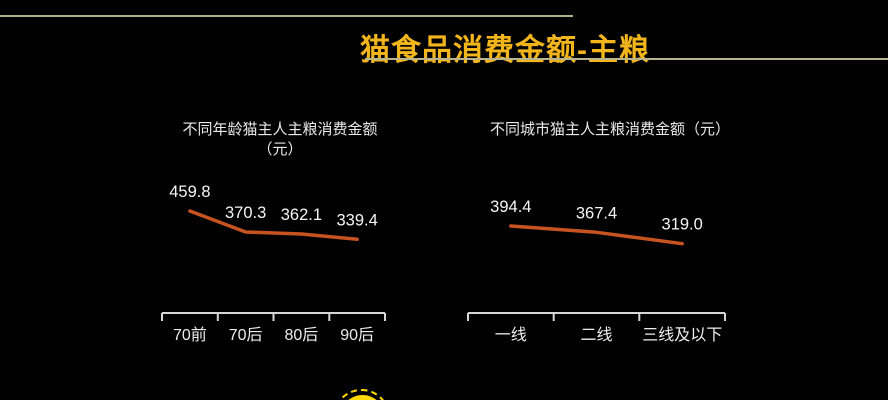 The height and width of the screenshot is (400, 888). I want to click on city-chart-title: 不同城市猫主人主粮消费金额（元）, so click(610, 130).